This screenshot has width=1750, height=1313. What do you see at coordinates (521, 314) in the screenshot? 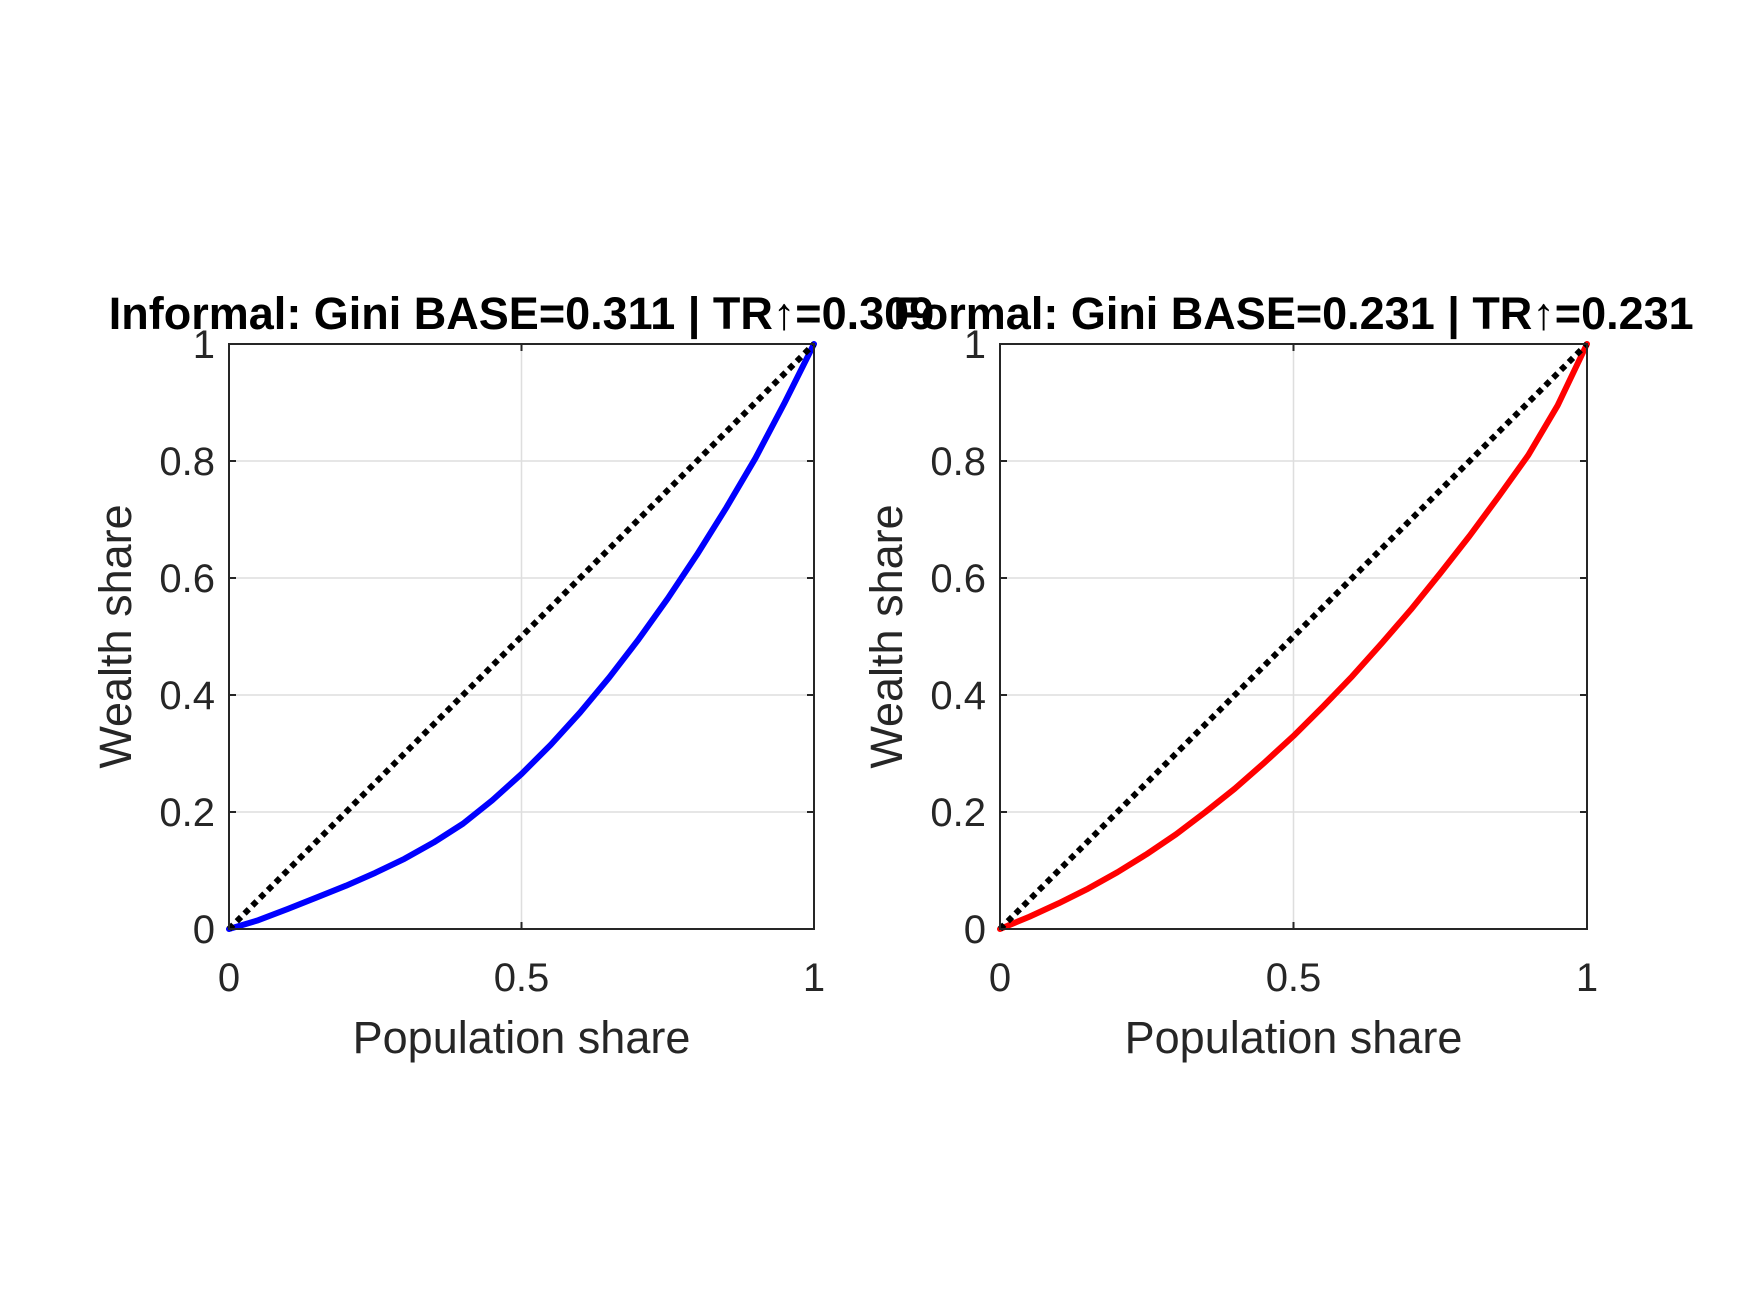
I see `chart-title: Informal: Gini BASE=0.311 | TR↑=0.309` at bounding box center [521, 314].